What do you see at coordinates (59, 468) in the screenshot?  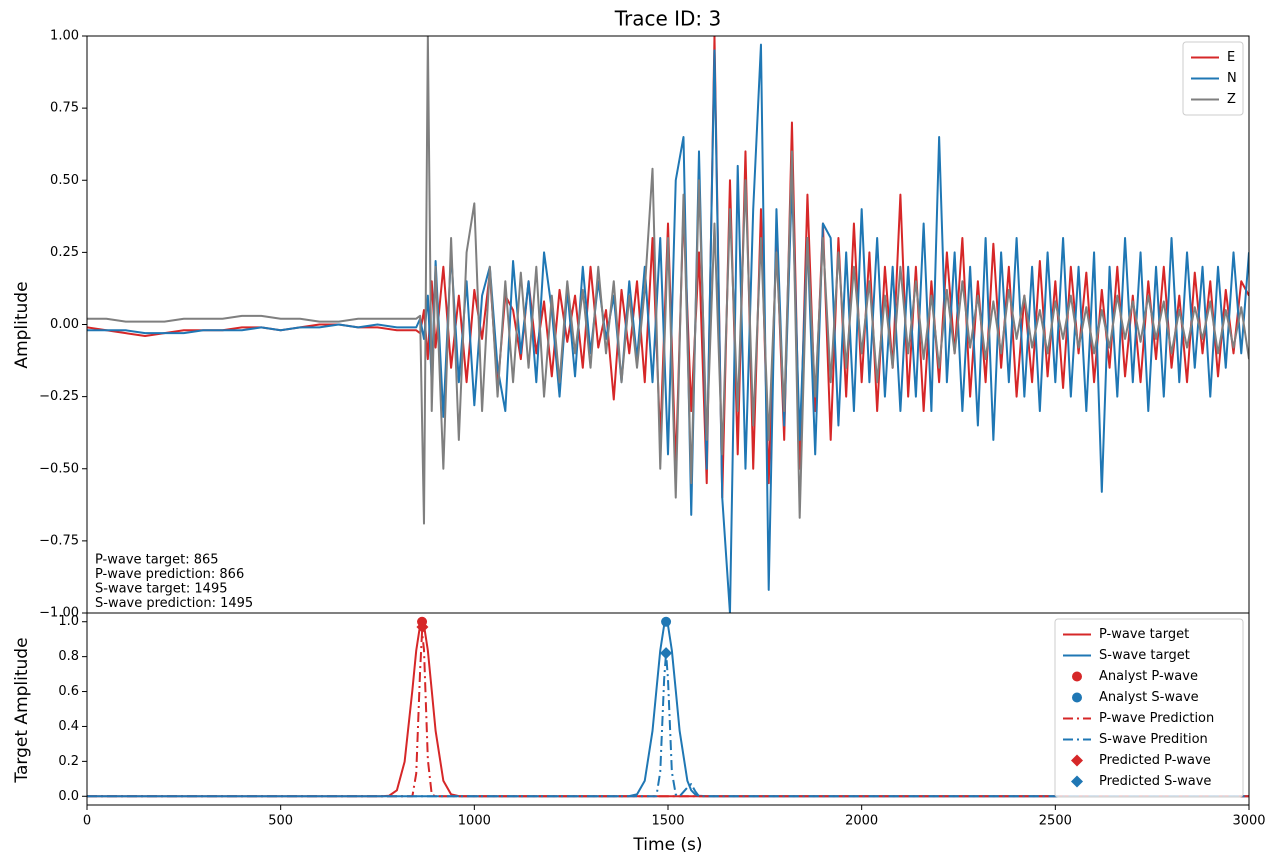 I see `y-tick-label: −0.50` at bounding box center [59, 468].